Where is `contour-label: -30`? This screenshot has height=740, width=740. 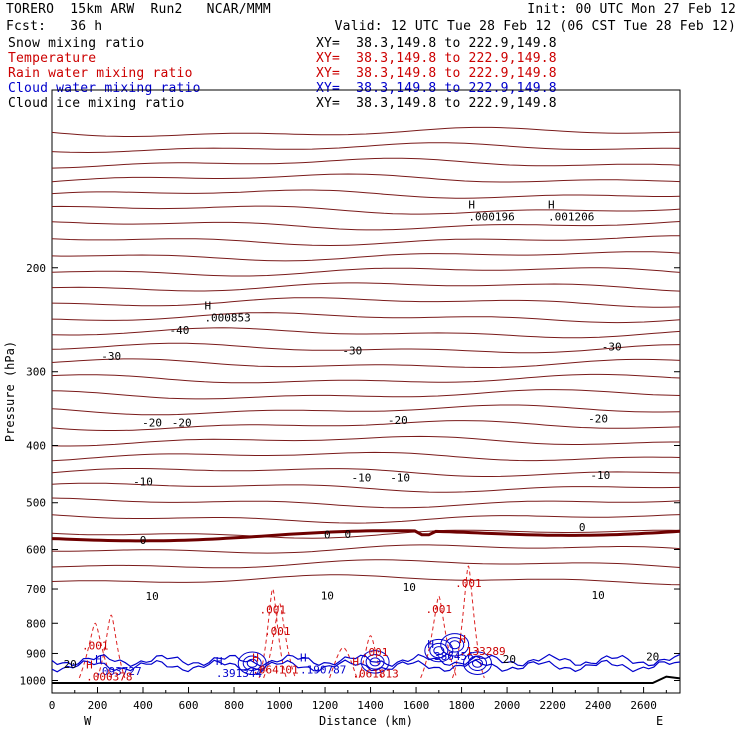
contour-label: -30 is located at coordinates (111, 356).